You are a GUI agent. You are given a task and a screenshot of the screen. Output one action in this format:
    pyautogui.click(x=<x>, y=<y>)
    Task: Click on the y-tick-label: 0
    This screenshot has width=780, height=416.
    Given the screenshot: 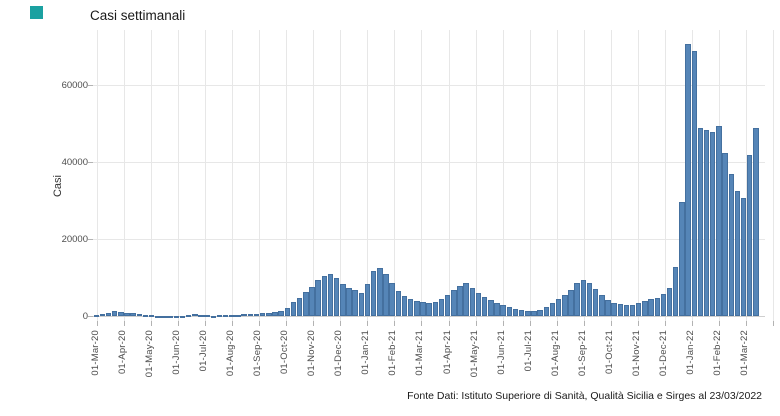 What is the action you would take?
    pyautogui.click(x=85, y=316)
    